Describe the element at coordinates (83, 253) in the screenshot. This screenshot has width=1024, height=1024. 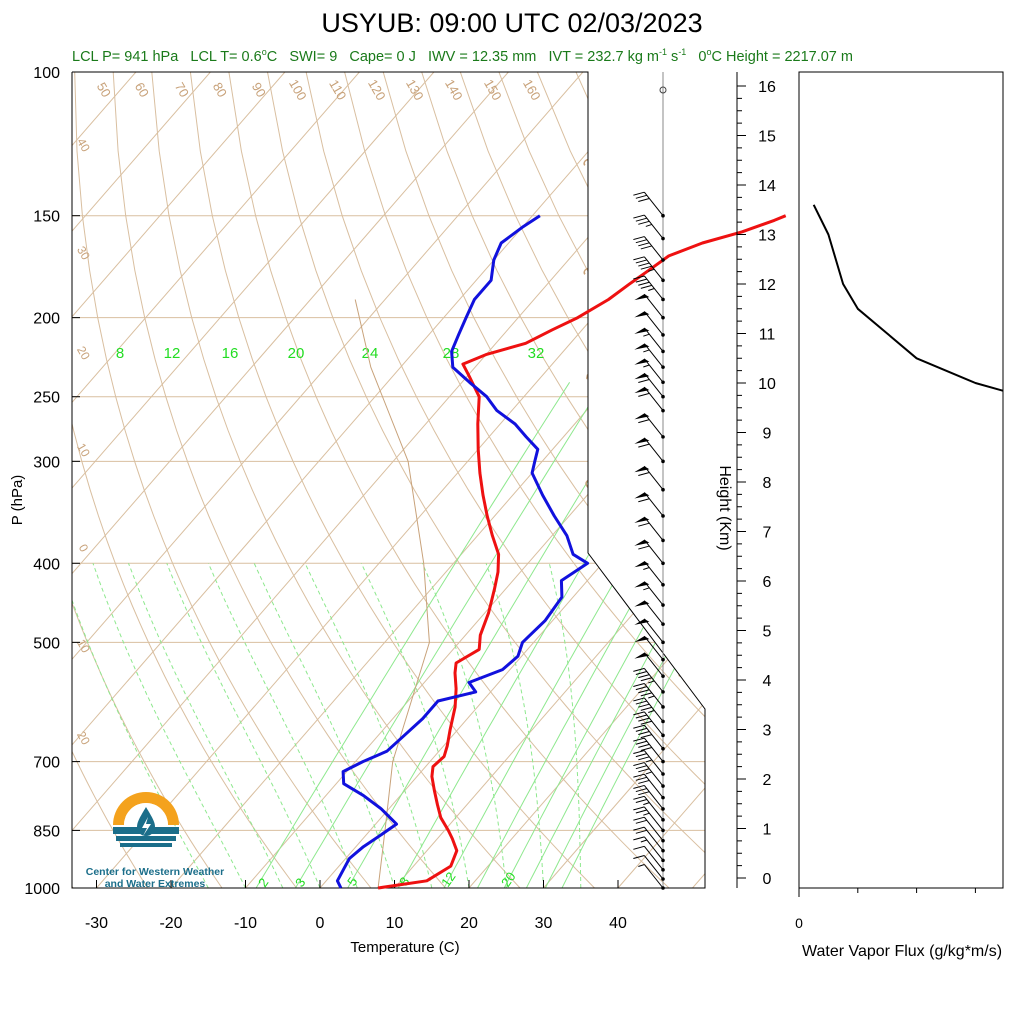
I see `isotherm-left-label: 30` at that location.